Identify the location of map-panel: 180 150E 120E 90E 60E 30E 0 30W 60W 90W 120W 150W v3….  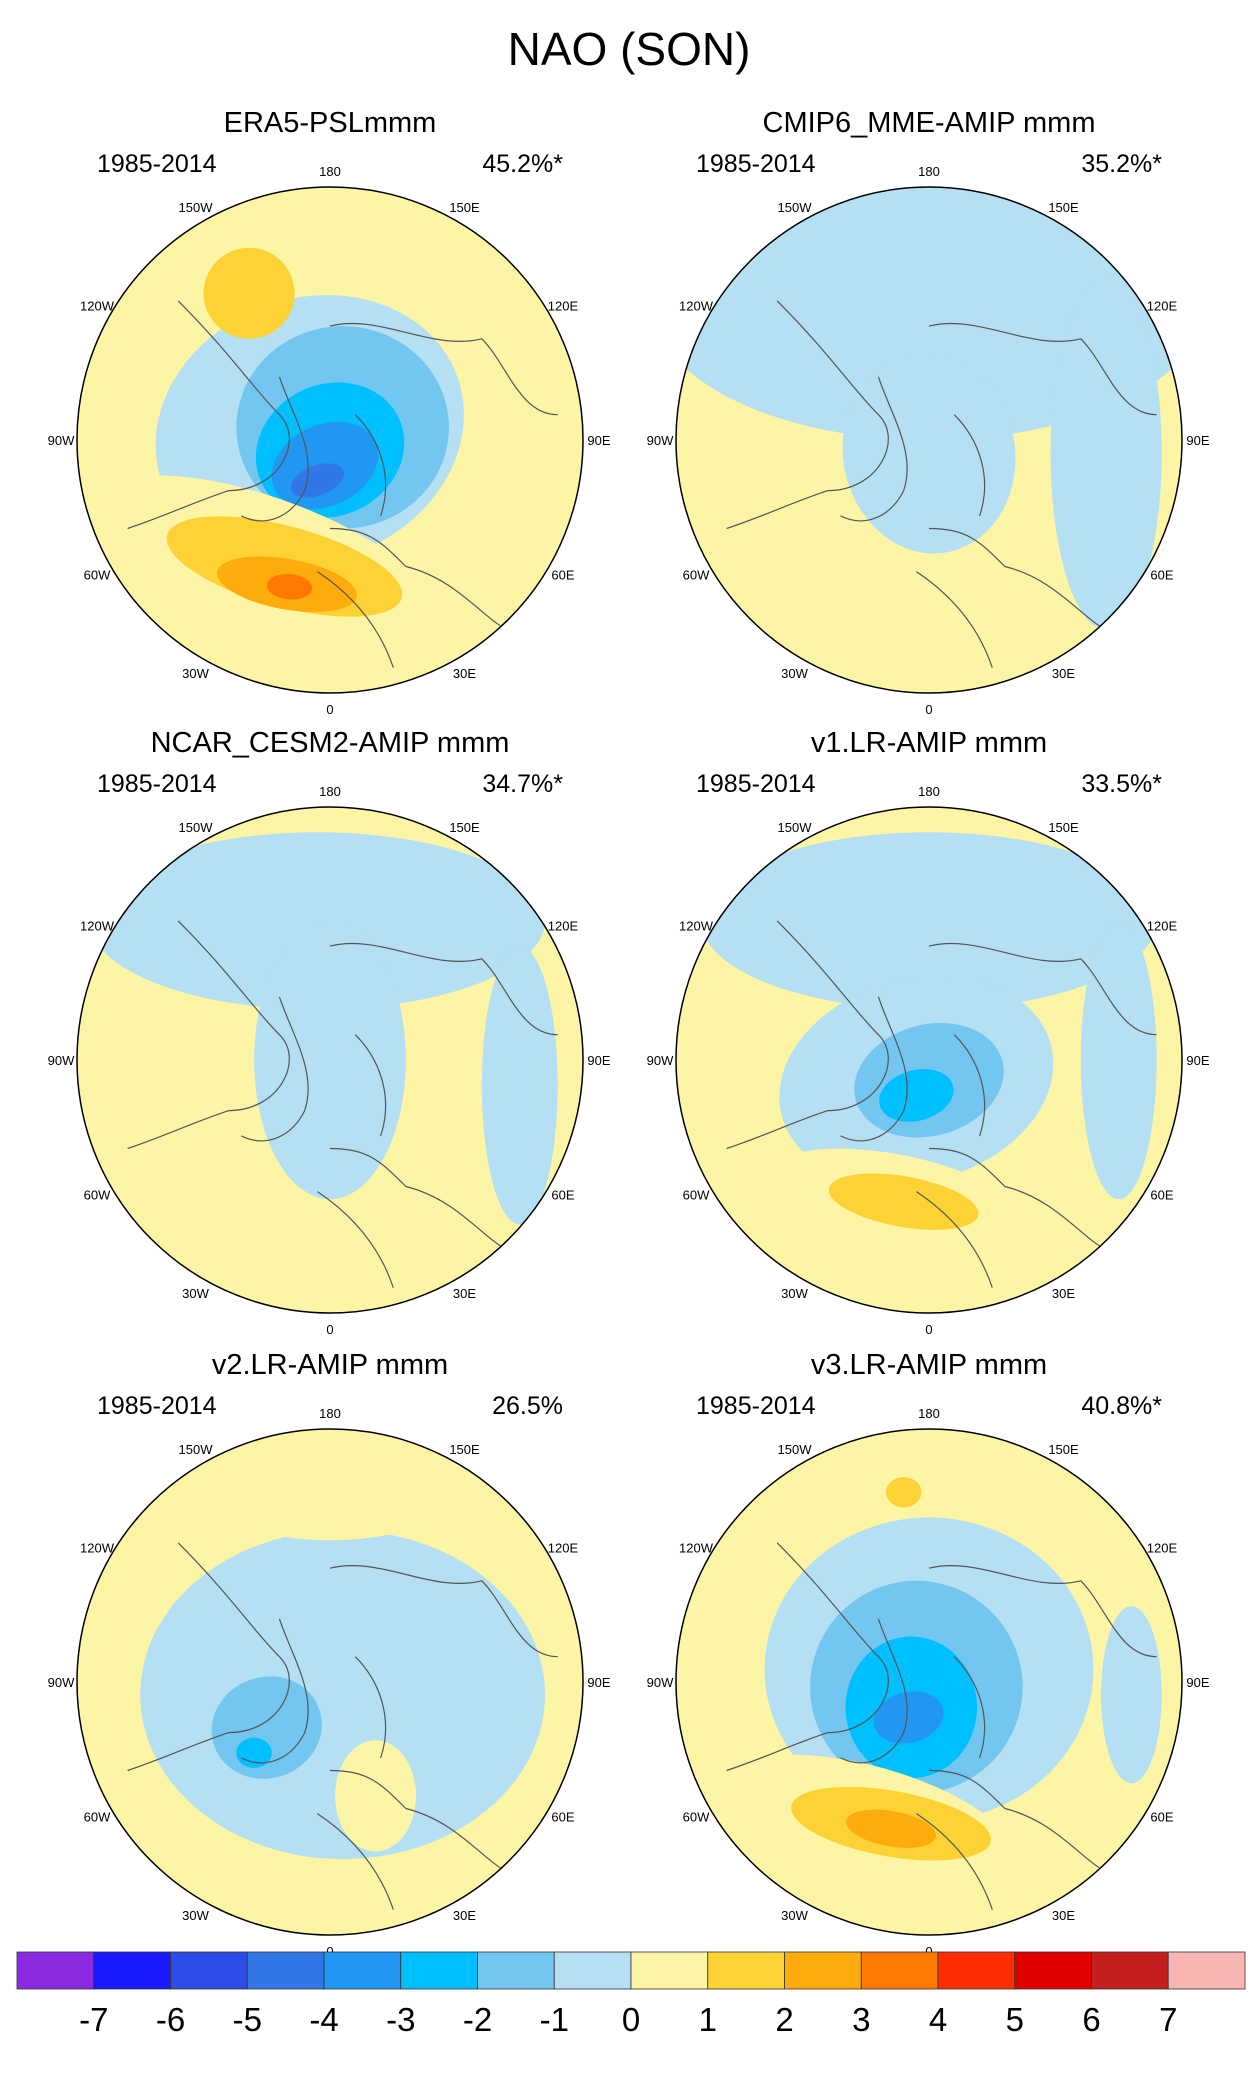
(928, 1654).